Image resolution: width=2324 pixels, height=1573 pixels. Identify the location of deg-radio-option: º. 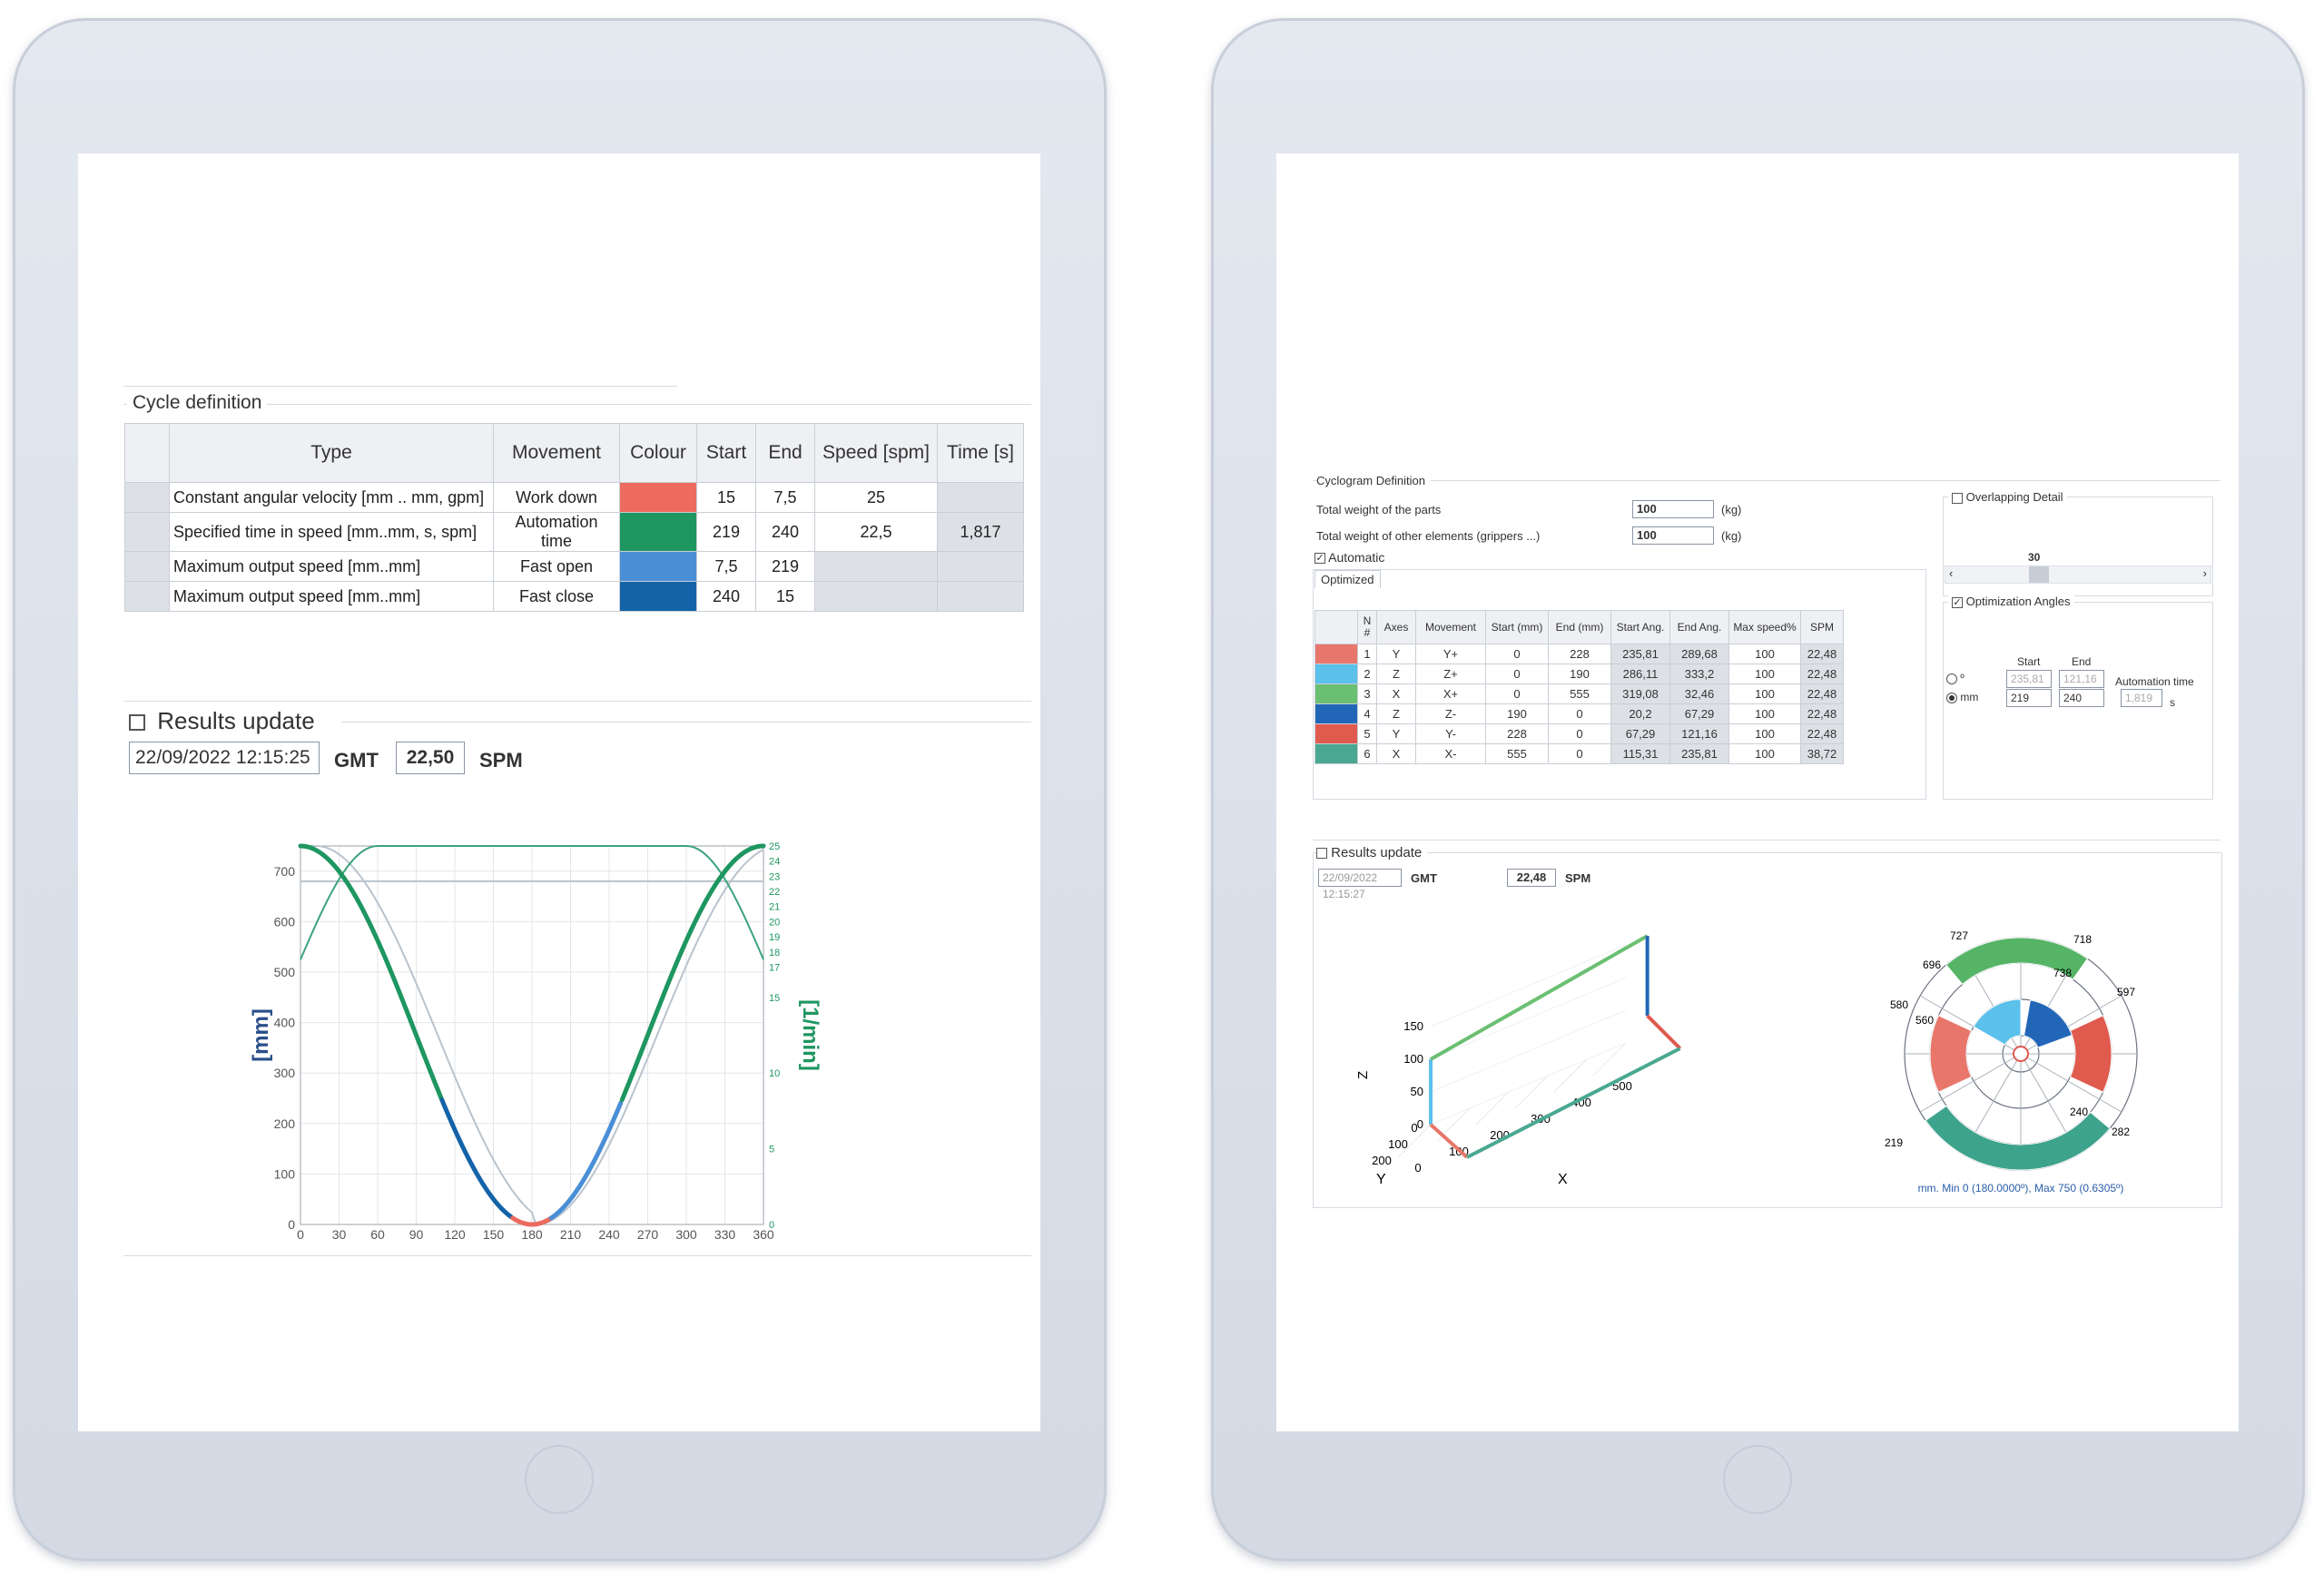
(1955, 678).